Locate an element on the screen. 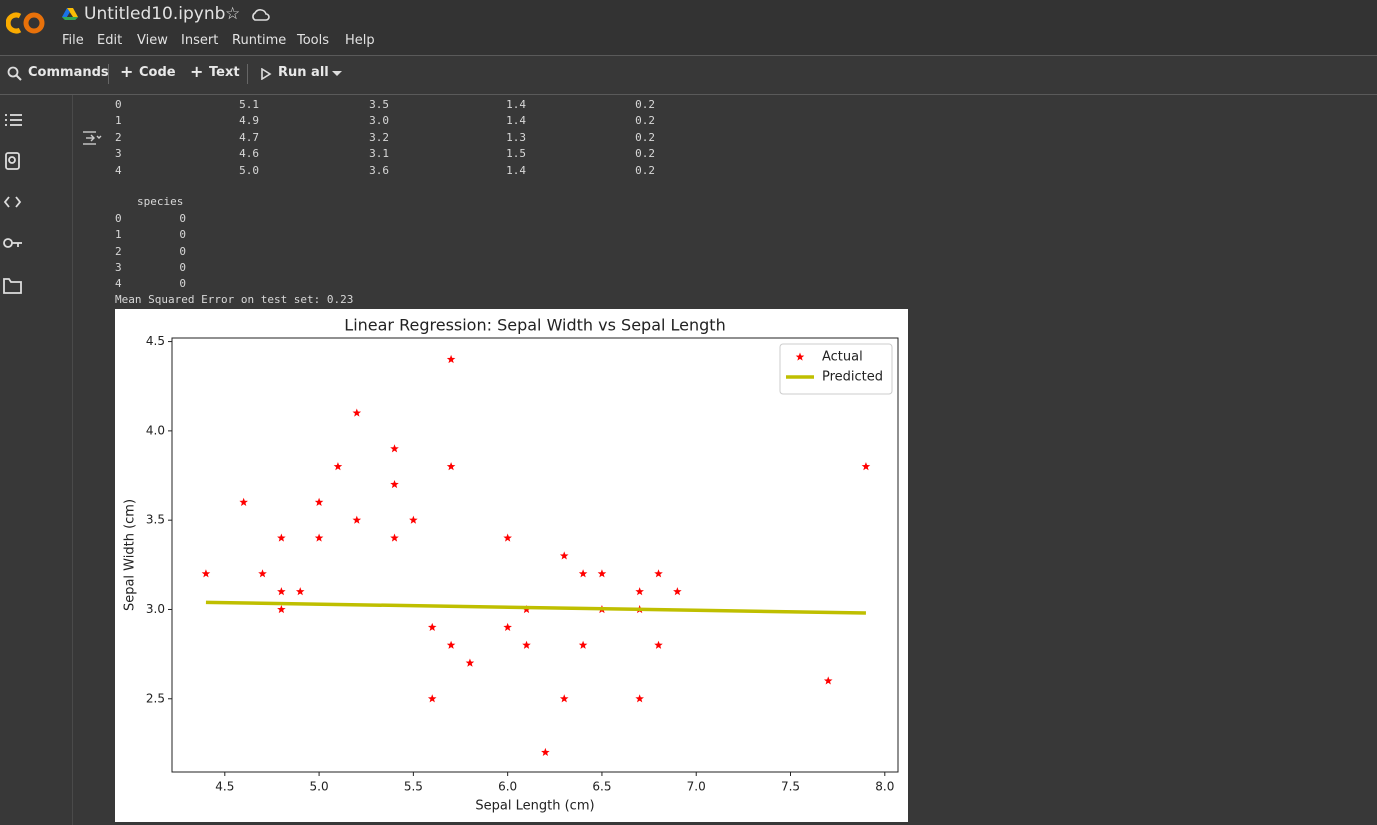  play-icon is located at coordinates (266, 74).